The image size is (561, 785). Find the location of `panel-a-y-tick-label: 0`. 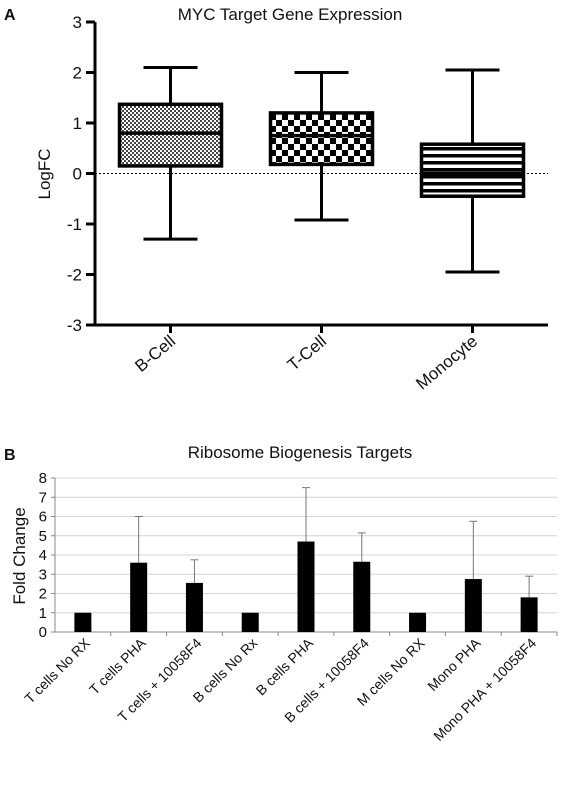

panel-a-y-tick-label: 0 is located at coordinates (77, 174).